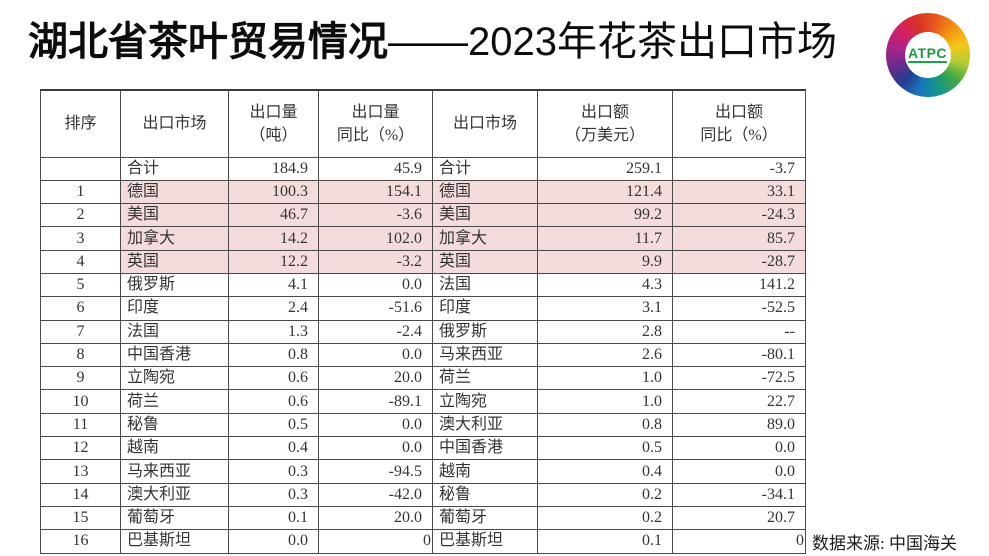 This screenshot has height=556, width=989. I want to click on table-cell: 1.3, so click(273, 331).